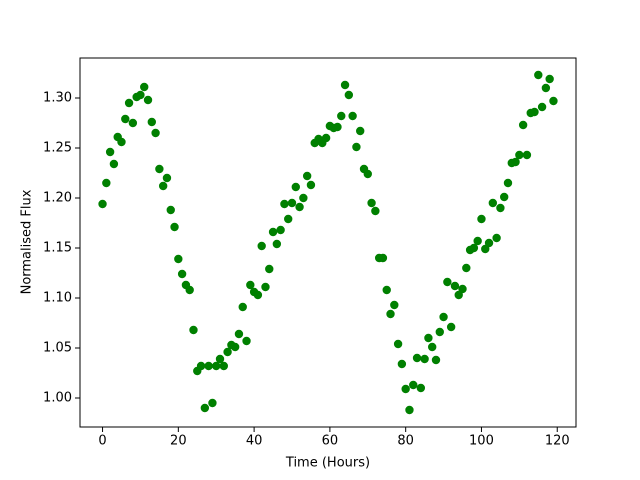 This screenshot has width=640, height=480. What do you see at coordinates (102, 441) in the screenshot?
I see `x-tick-label: 0` at bounding box center [102, 441].